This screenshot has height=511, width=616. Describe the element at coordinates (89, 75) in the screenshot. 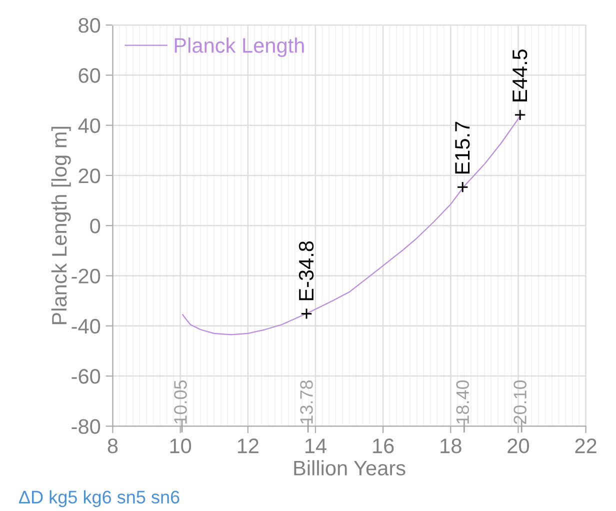

I see `y-tick-label: 60` at that location.